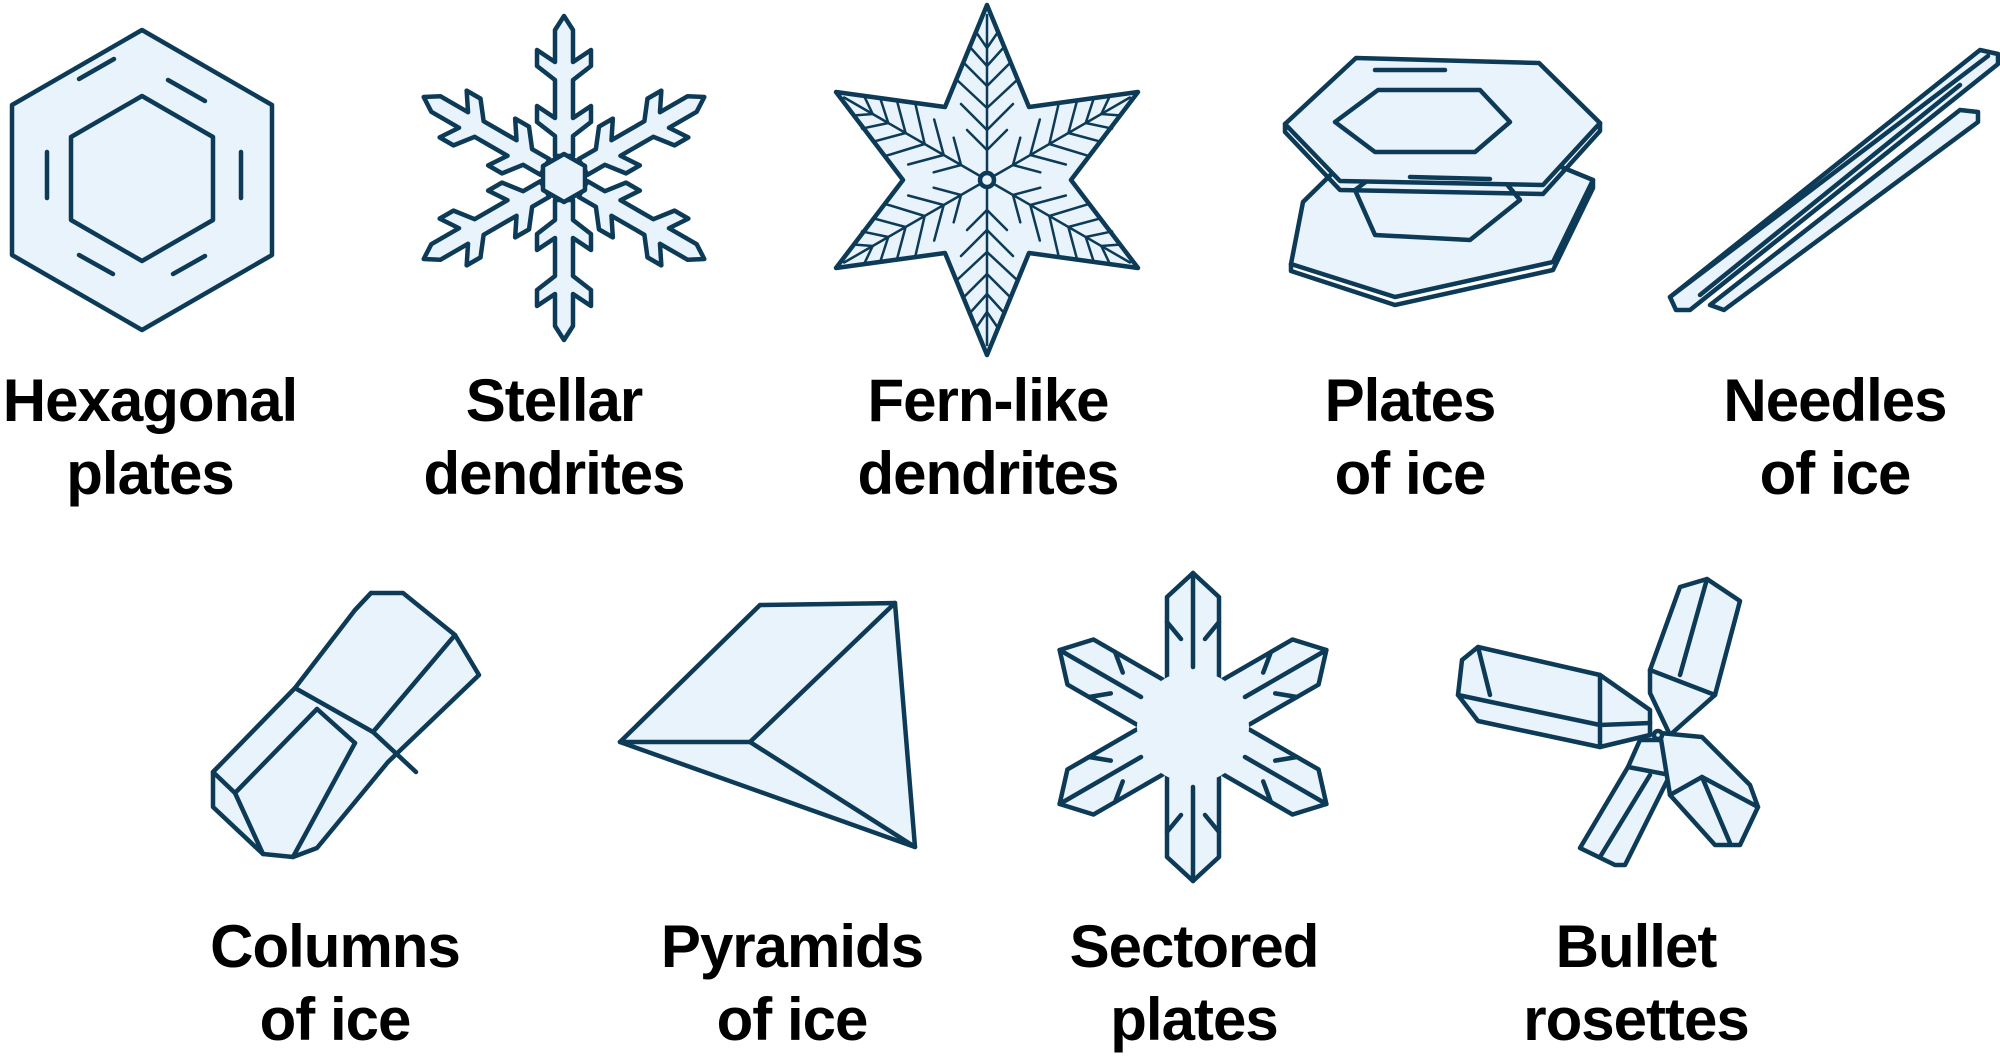 The height and width of the screenshot is (1063, 2000). I want to click on stellar-dendrites-figure, so click(562, 172).